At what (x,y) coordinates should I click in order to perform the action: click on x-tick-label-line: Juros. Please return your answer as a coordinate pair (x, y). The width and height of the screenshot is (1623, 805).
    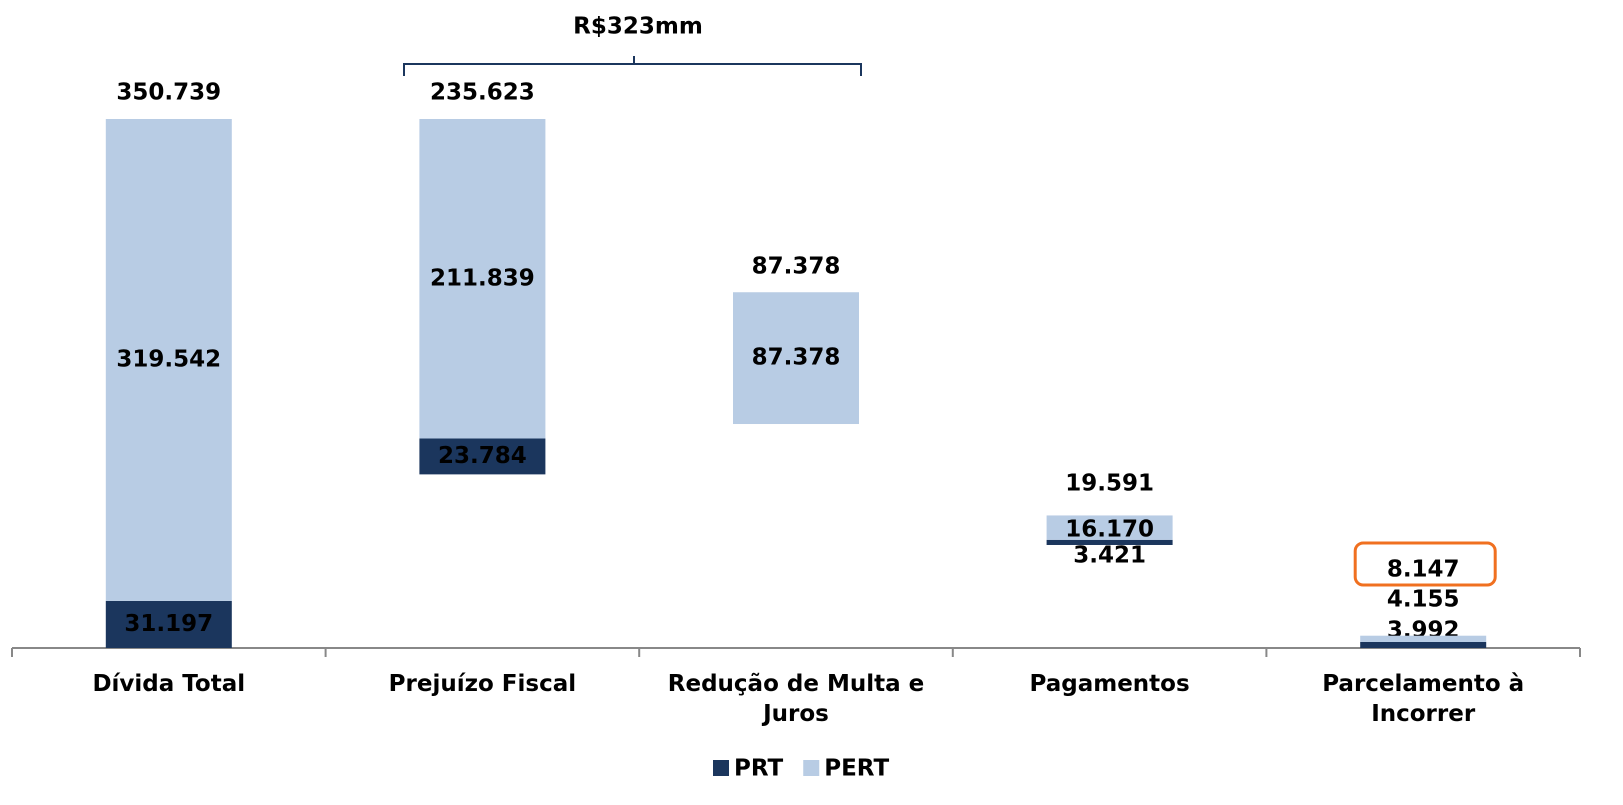
    Looking at the image, I should click on (795, 714).